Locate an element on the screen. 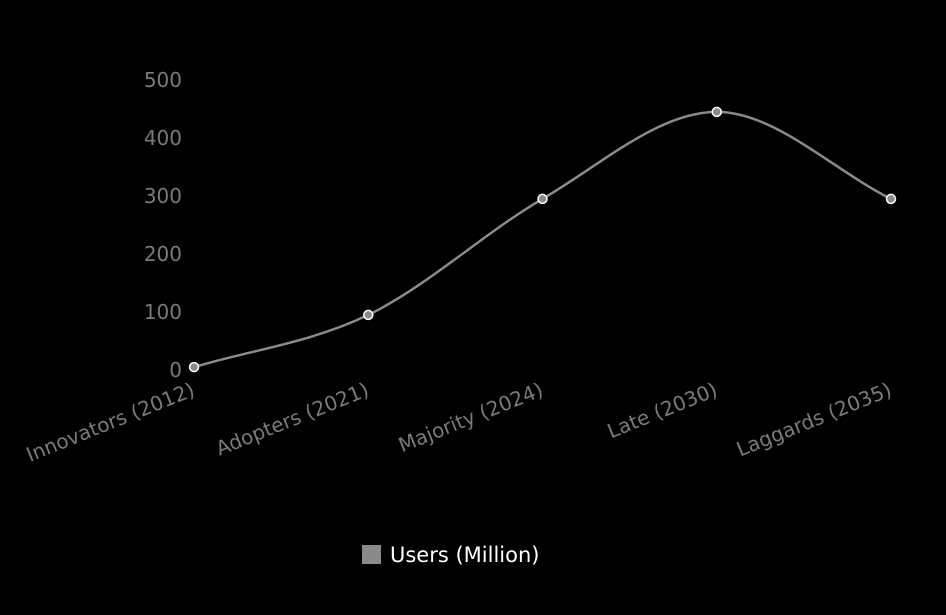 The width and height of the screenshot is (946, 615). x-category-label: Late (2030) is located at coordinates (662, 410).